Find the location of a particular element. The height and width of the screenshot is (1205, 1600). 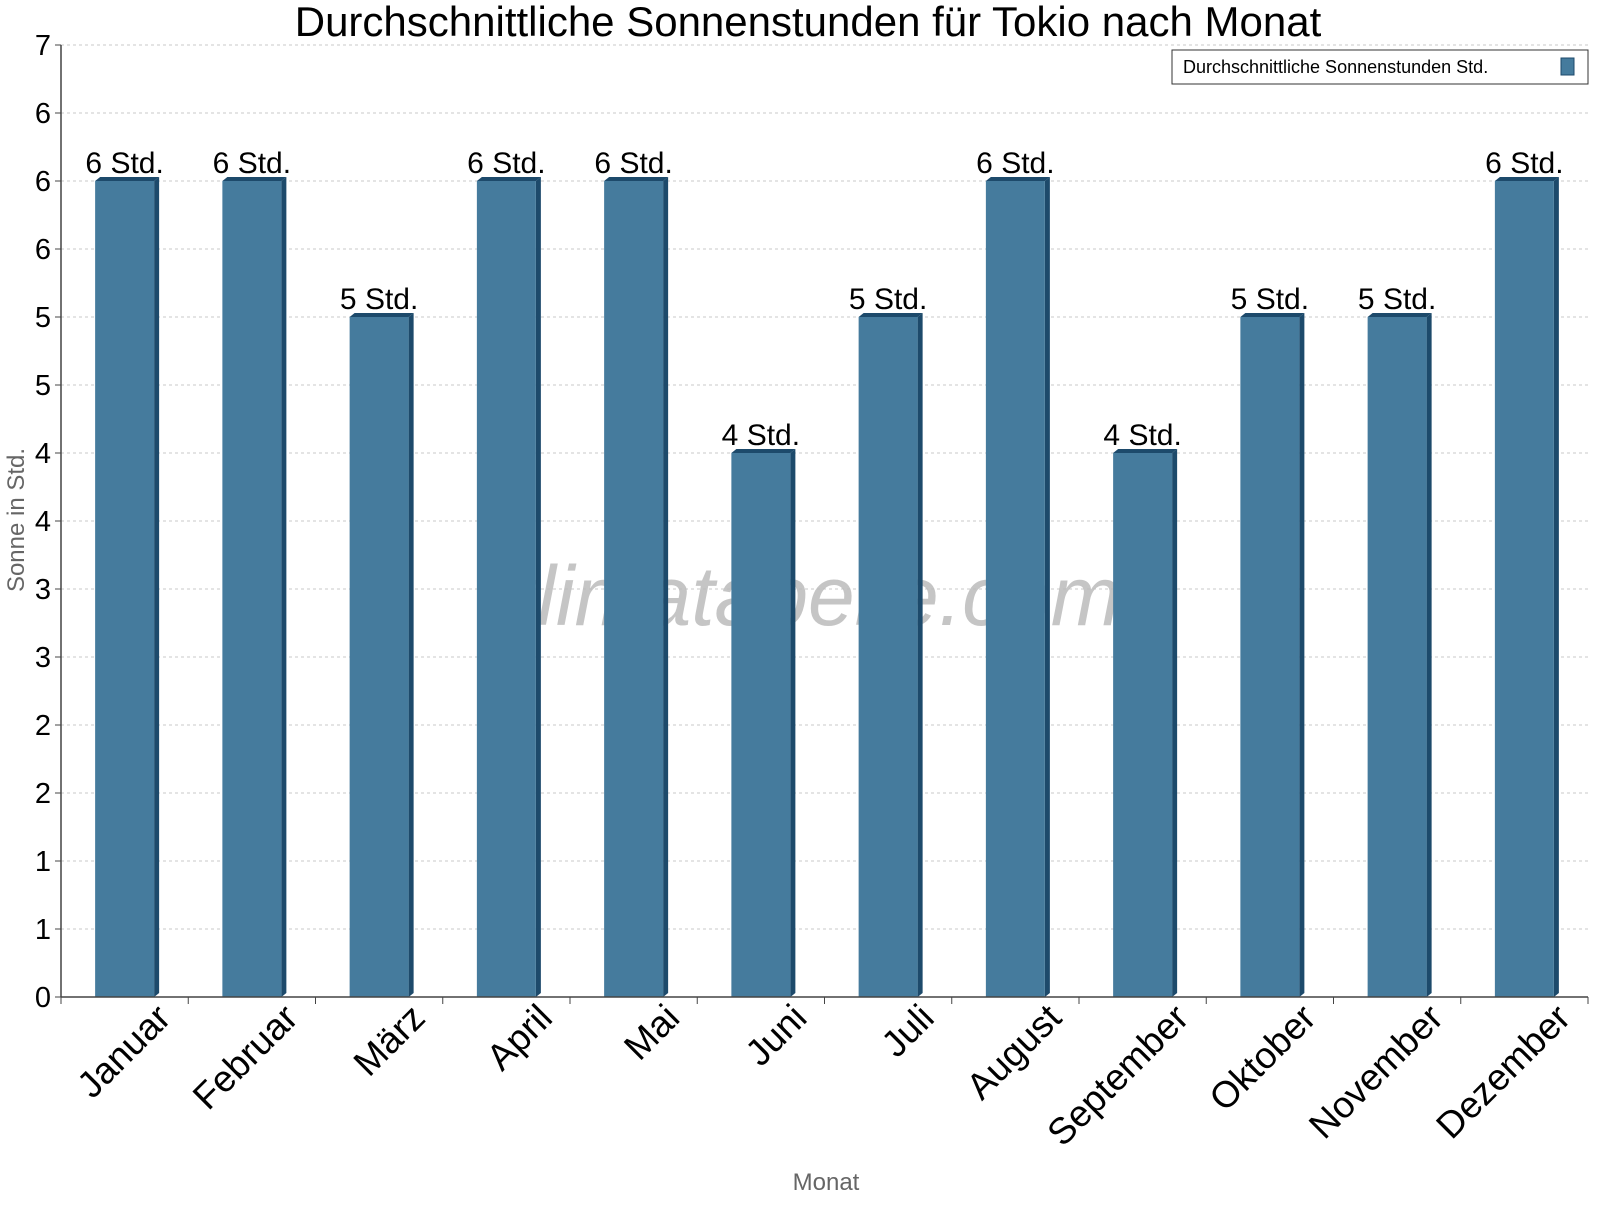

x-tick-label: März is located at coordinates (389, 1040).